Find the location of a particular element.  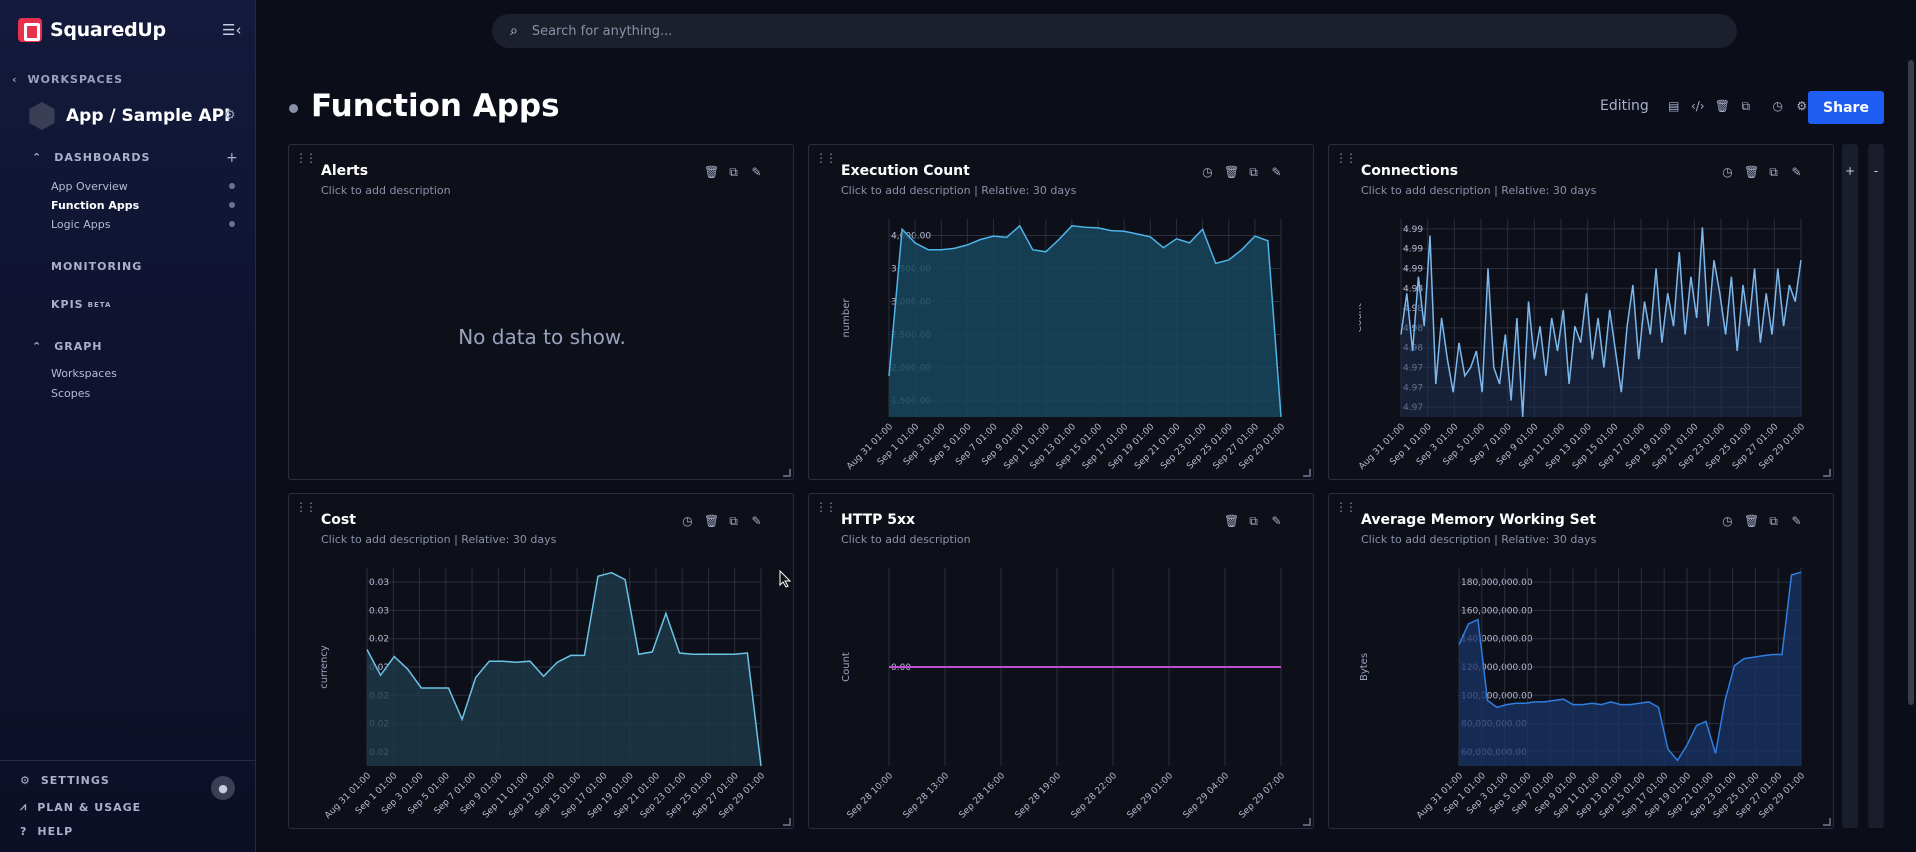

workspaces-back-label: WORKSPACES is located at coordinates (75, 79).